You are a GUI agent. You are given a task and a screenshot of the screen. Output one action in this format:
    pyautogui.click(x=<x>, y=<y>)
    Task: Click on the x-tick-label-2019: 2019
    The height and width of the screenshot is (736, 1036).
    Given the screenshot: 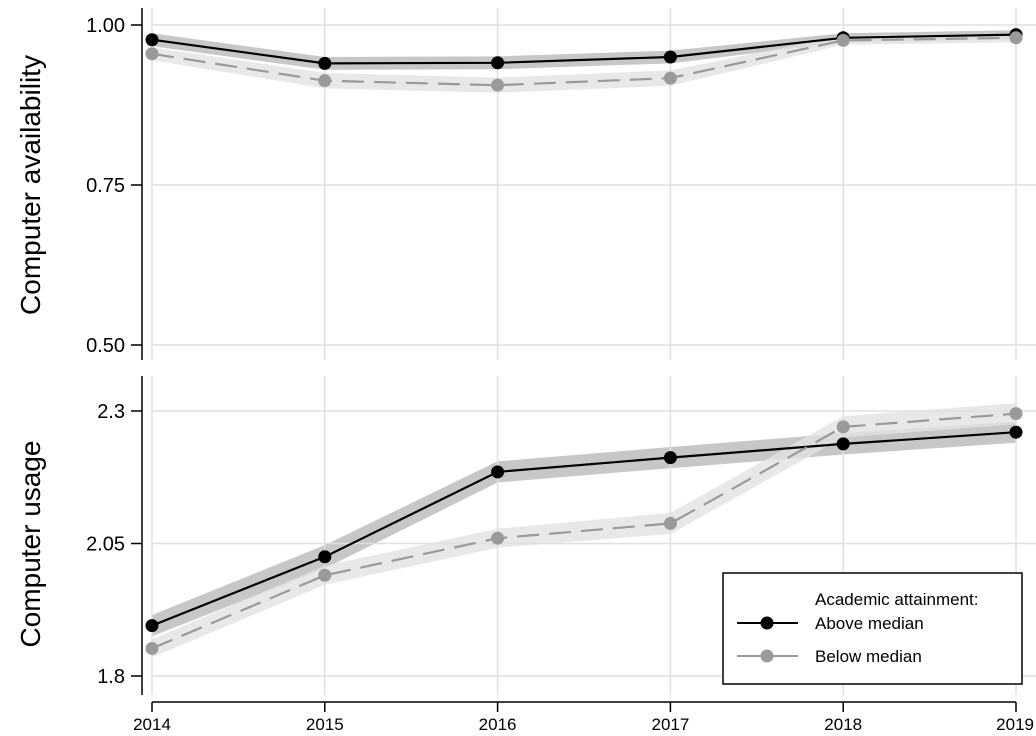 What is the action you would take?
    pyautogui.click(x=1015, y=724)
    